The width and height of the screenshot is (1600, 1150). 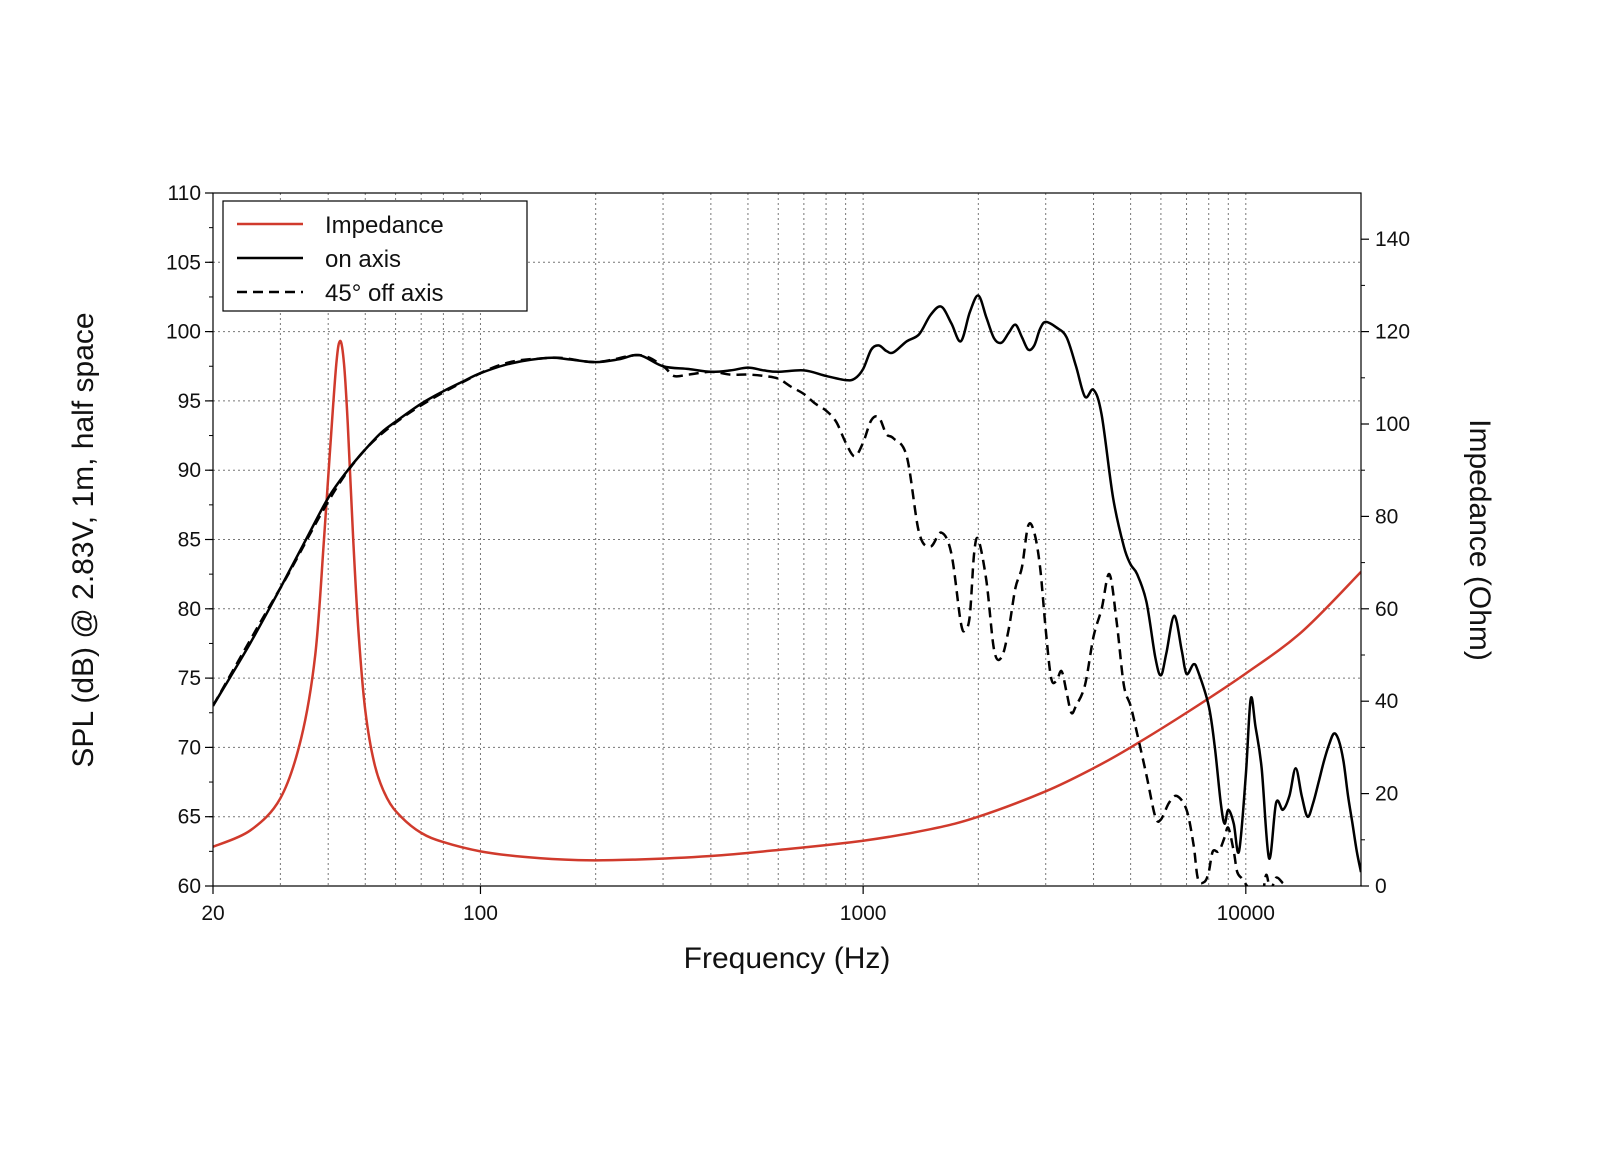 What do you see at coordinates (189, 678) in the screenshot?
I see `y-tick-label: 75` at bounding box center [189, 678].